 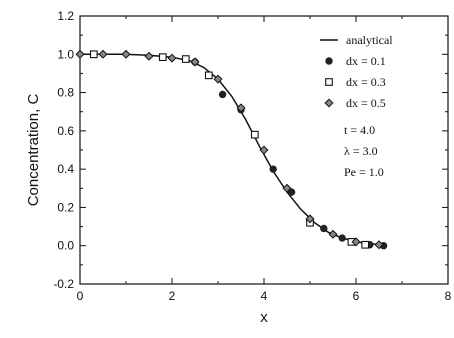 I want to click on x-tick-label: 8, so click(x=448, y=296).